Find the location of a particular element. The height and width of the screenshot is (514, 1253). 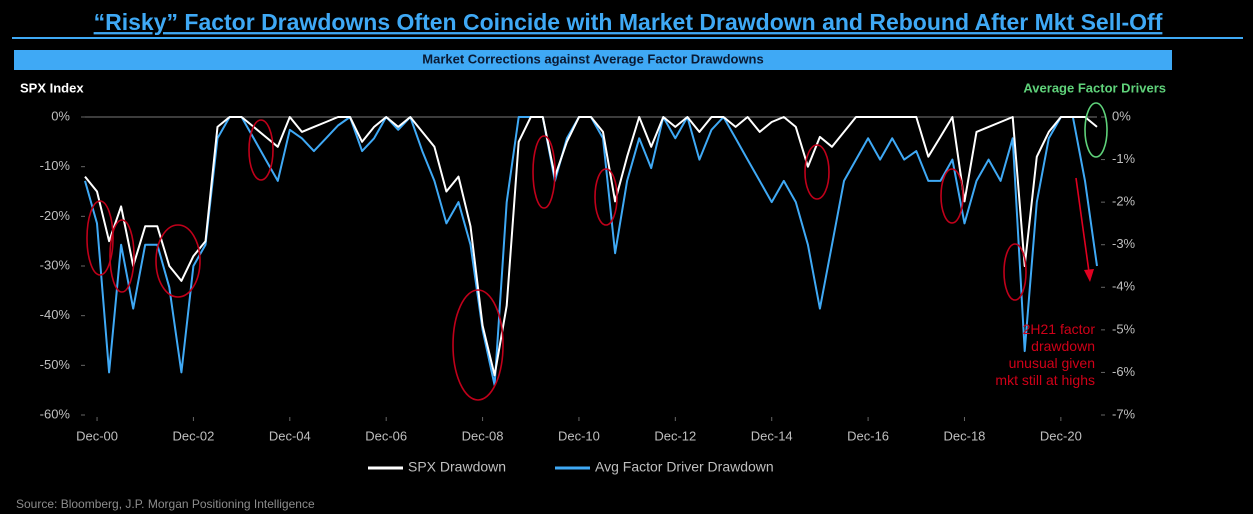

x-tick-label: Dec-04 is located at coordinates (290, 435).